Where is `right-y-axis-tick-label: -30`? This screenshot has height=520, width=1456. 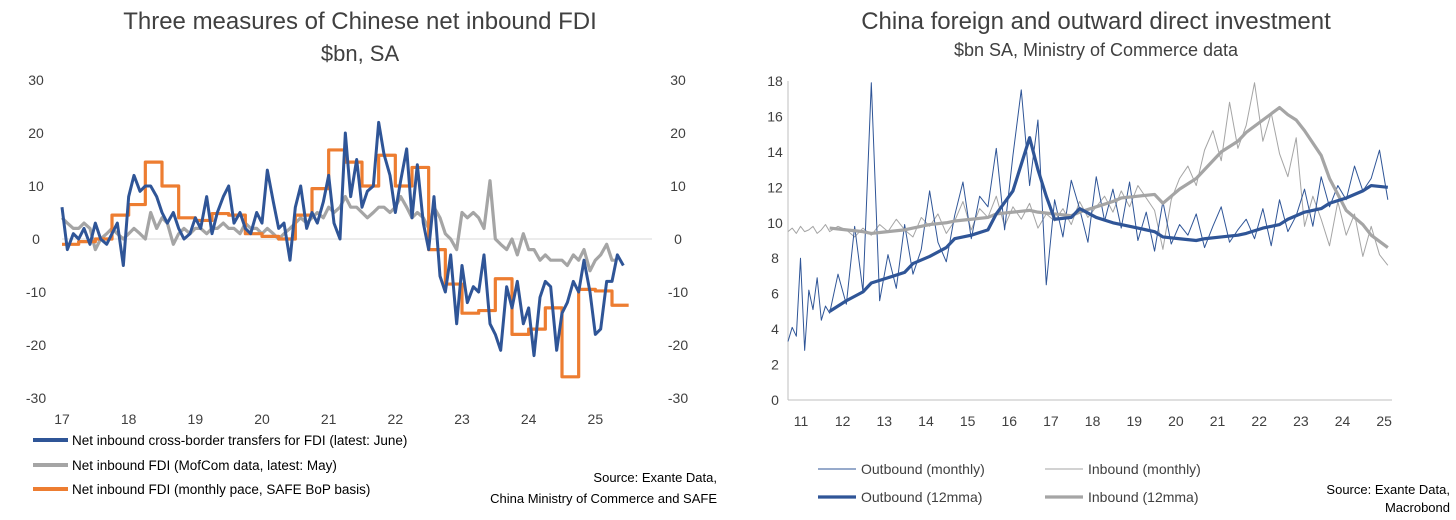
right-y-axis-tick-label: -30 is located at coordinates (678, 398).